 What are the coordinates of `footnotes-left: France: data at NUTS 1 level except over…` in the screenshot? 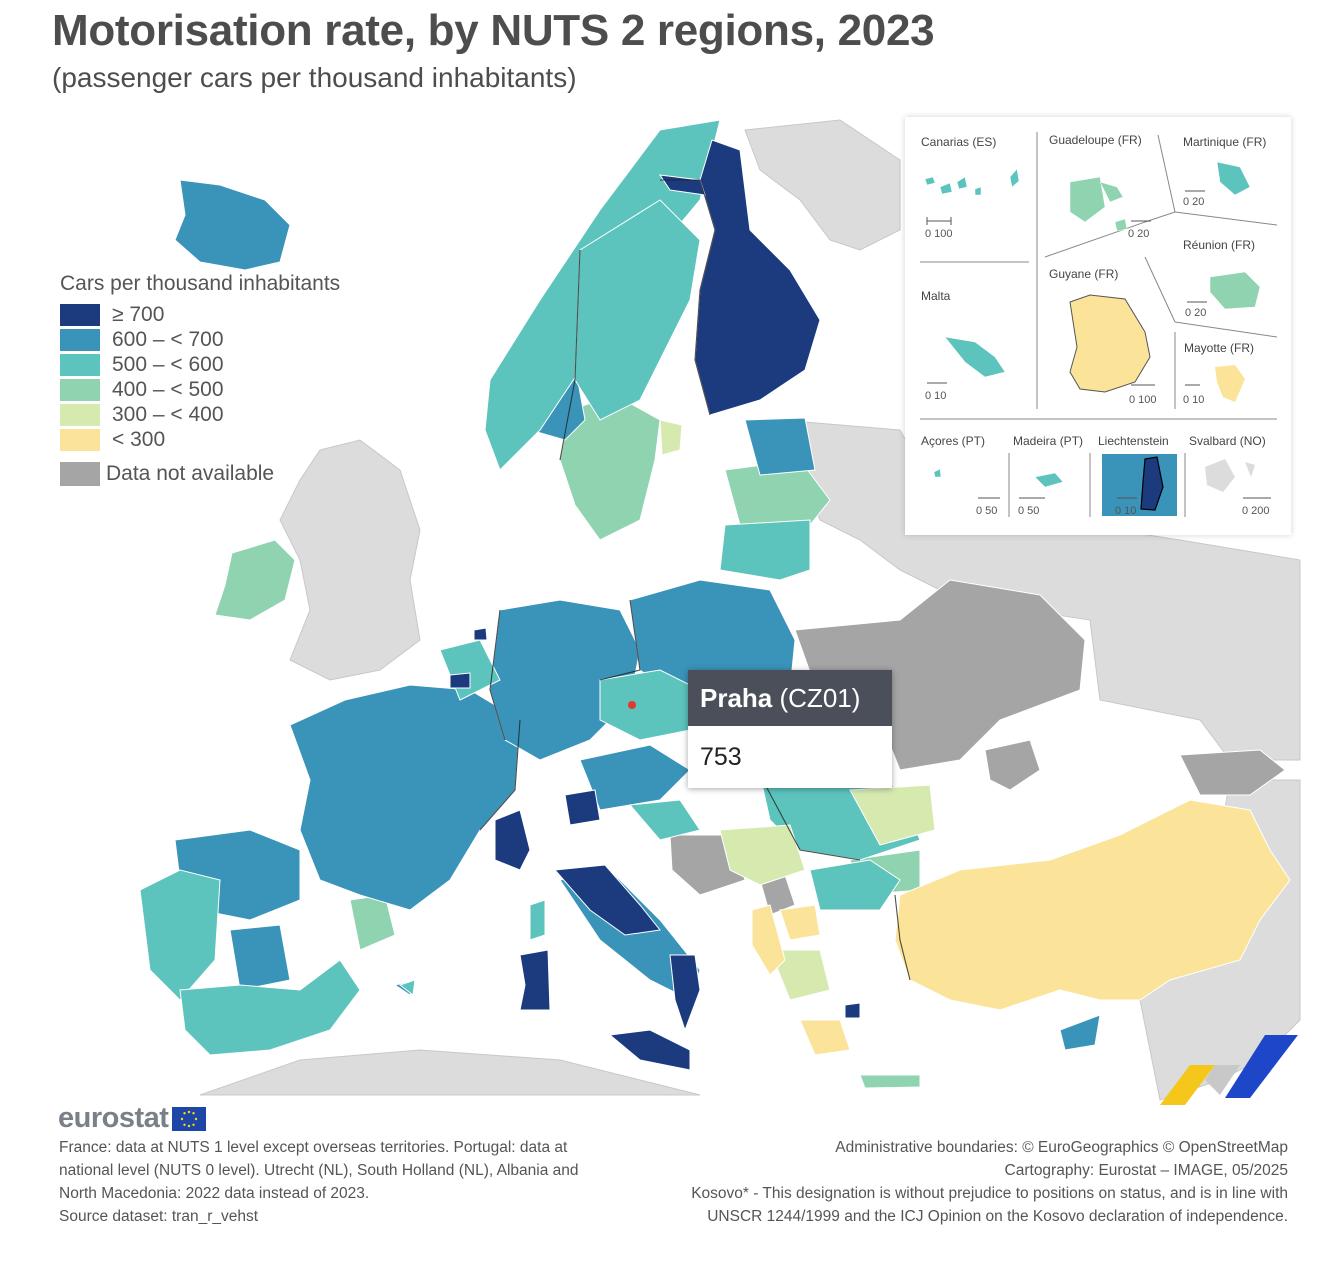 It's located at (319, 1182).